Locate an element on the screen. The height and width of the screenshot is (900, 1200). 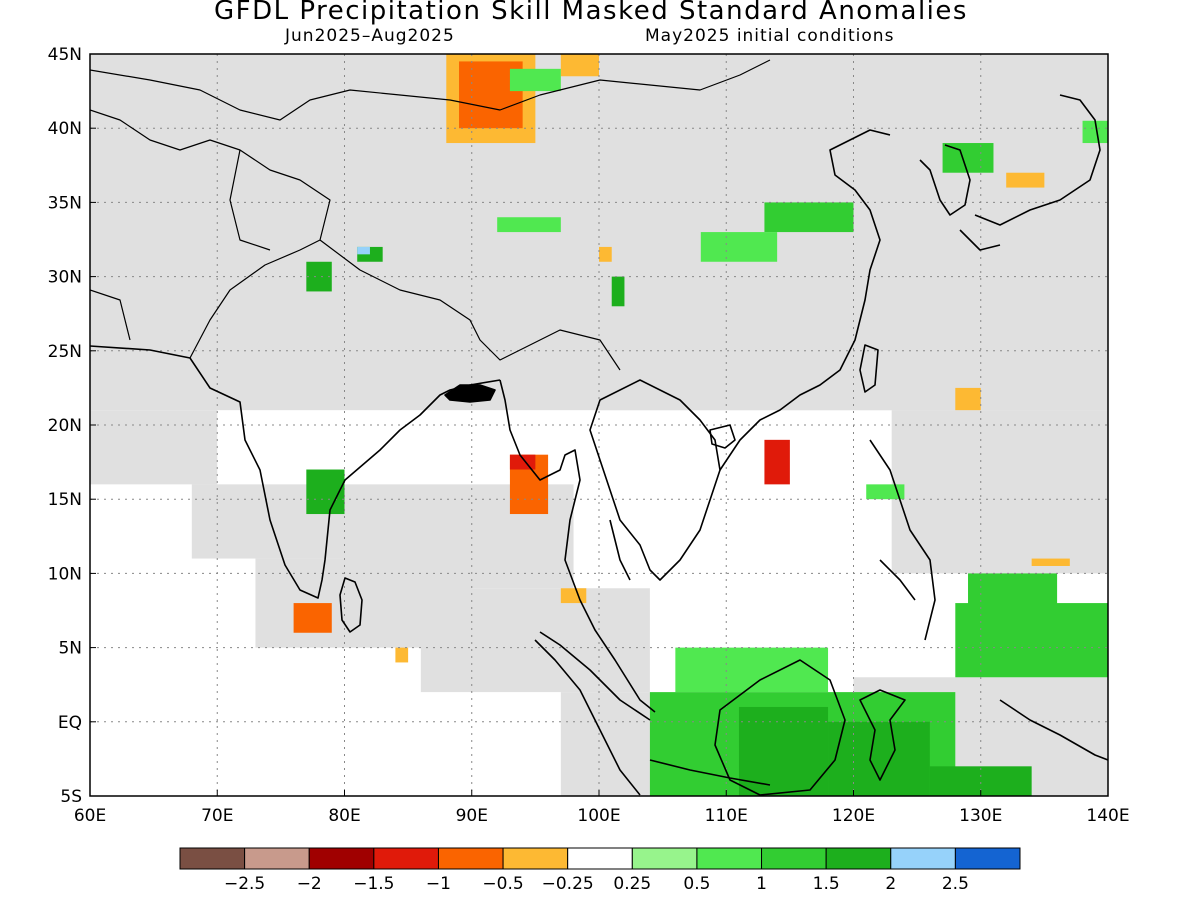
lat-tick-label: 45N is located at coordinates (65, 55).